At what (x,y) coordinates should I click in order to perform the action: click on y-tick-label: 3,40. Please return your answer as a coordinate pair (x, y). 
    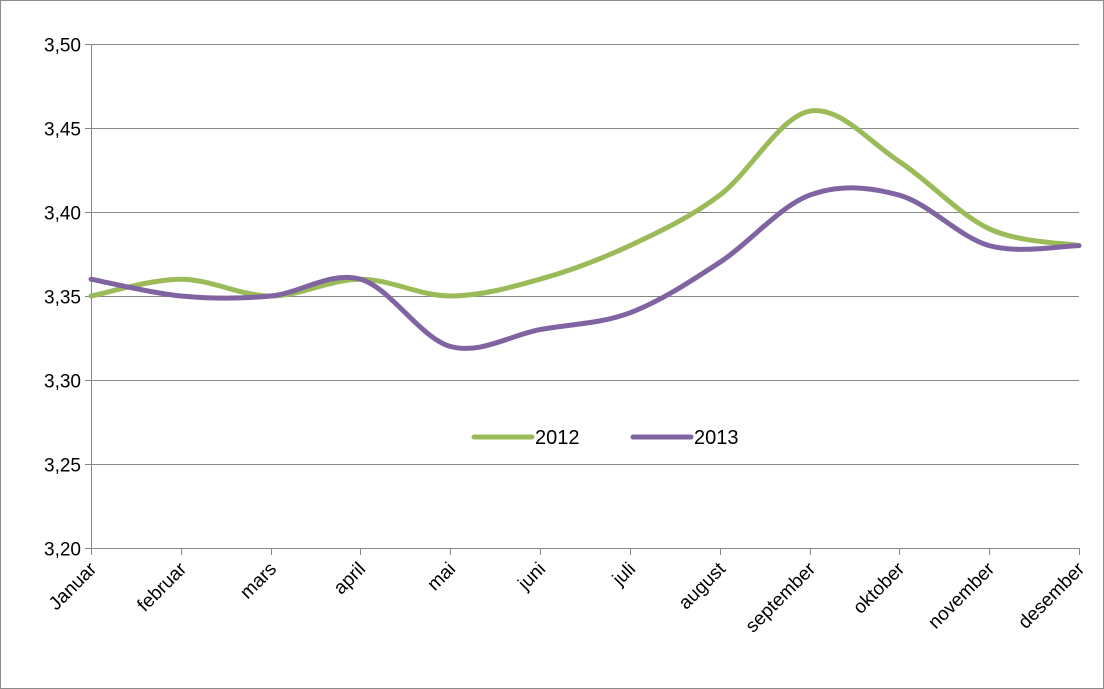
    Looking at the image, I should click on (62, 214).